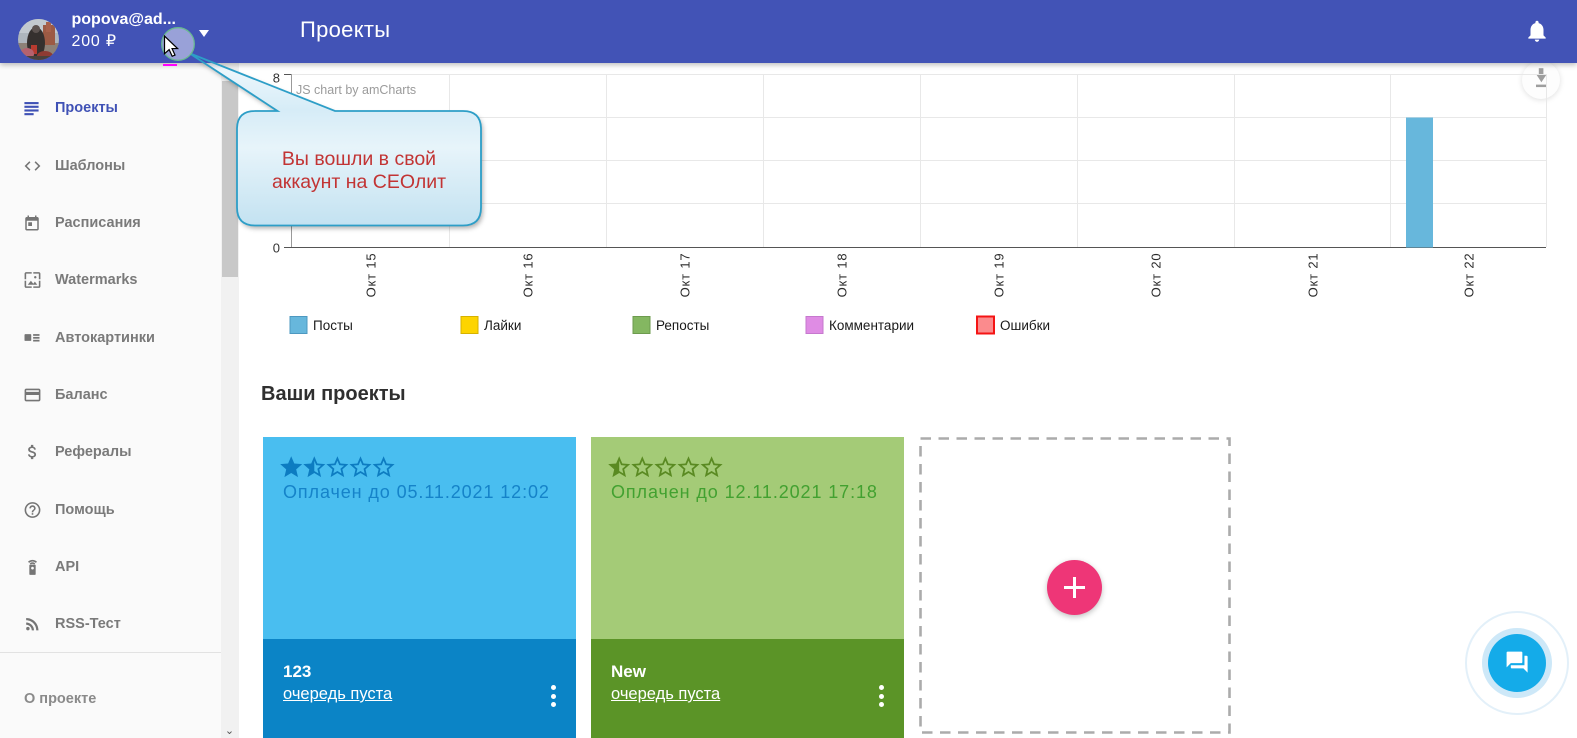  I want to click on svg-text: 0, so click(276, 248).